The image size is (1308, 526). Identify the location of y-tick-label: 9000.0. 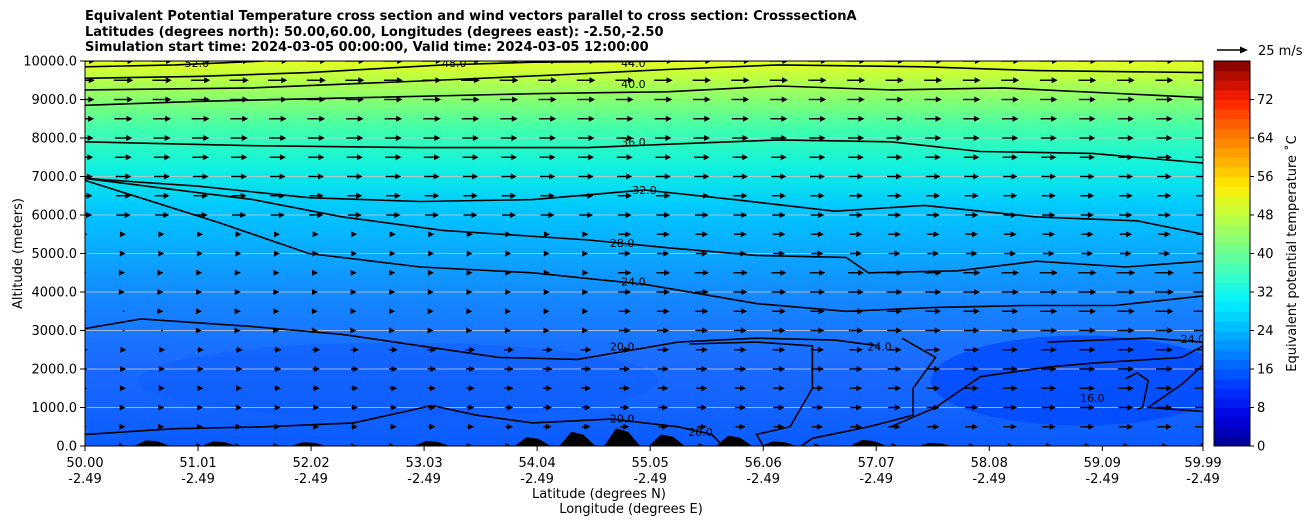
(55, 100).